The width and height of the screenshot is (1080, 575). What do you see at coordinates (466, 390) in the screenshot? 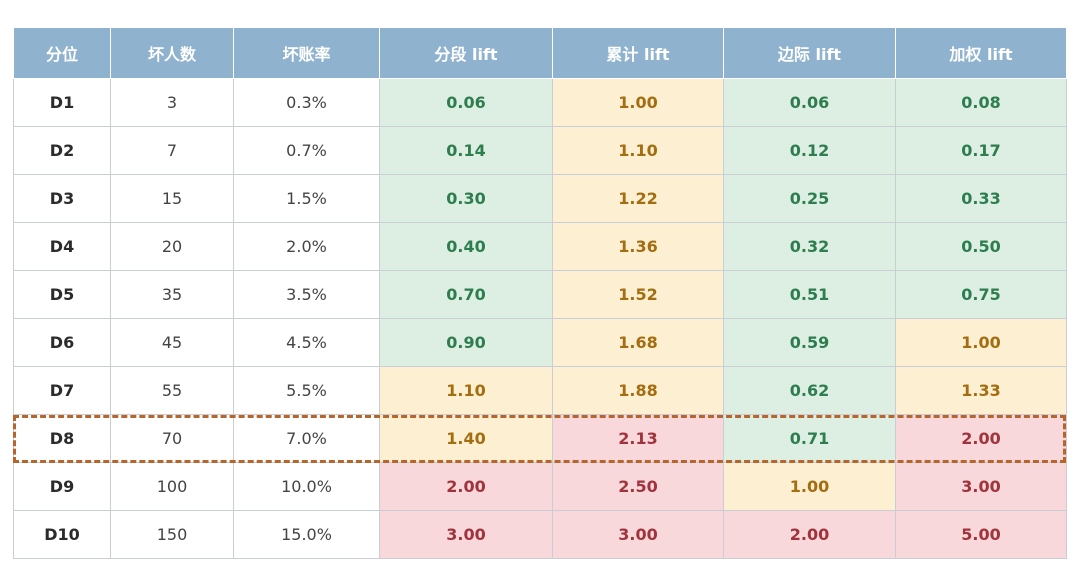
I see `segment-lift-cell: 1.10` at bounding box center [466, 390].